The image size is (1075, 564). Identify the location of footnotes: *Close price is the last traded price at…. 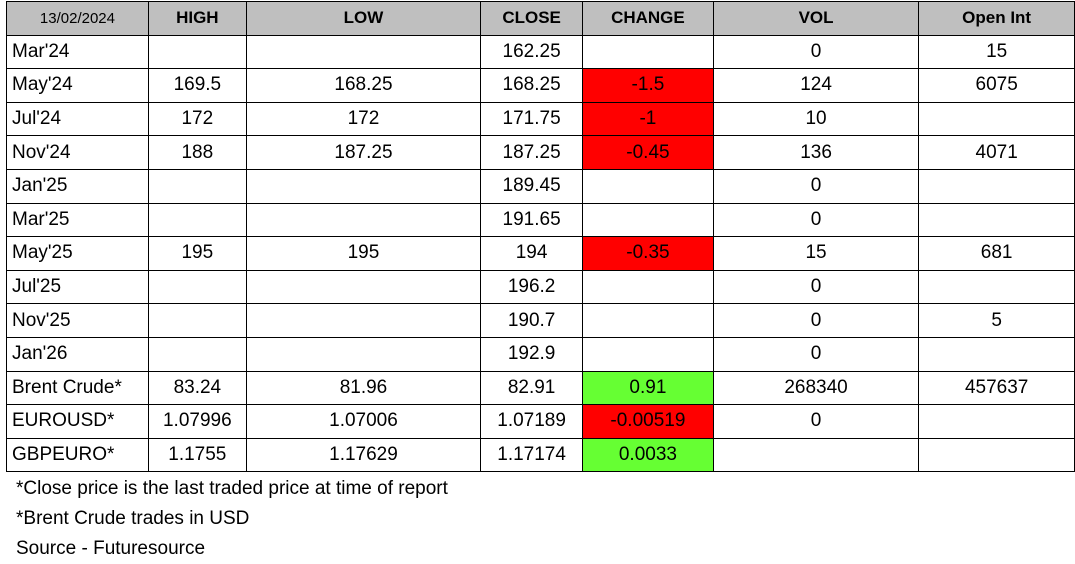
(232, 519).